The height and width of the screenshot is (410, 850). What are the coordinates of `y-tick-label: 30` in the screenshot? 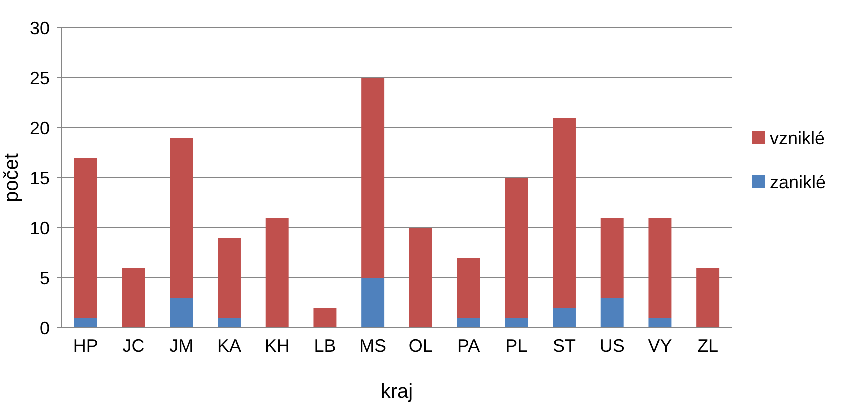 It's located at (40, 28).